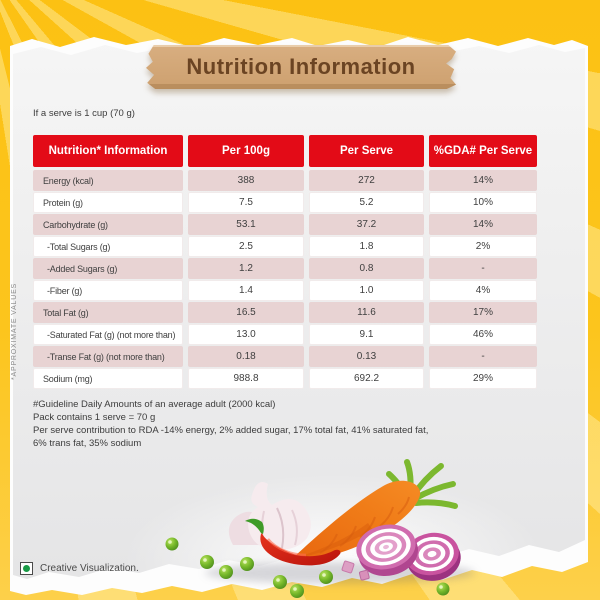 This screenshot has height=600, width=600. I want to click on table-row-sodium: Sodium (mg) 988.8 692.2 29%, so click(285, 378).